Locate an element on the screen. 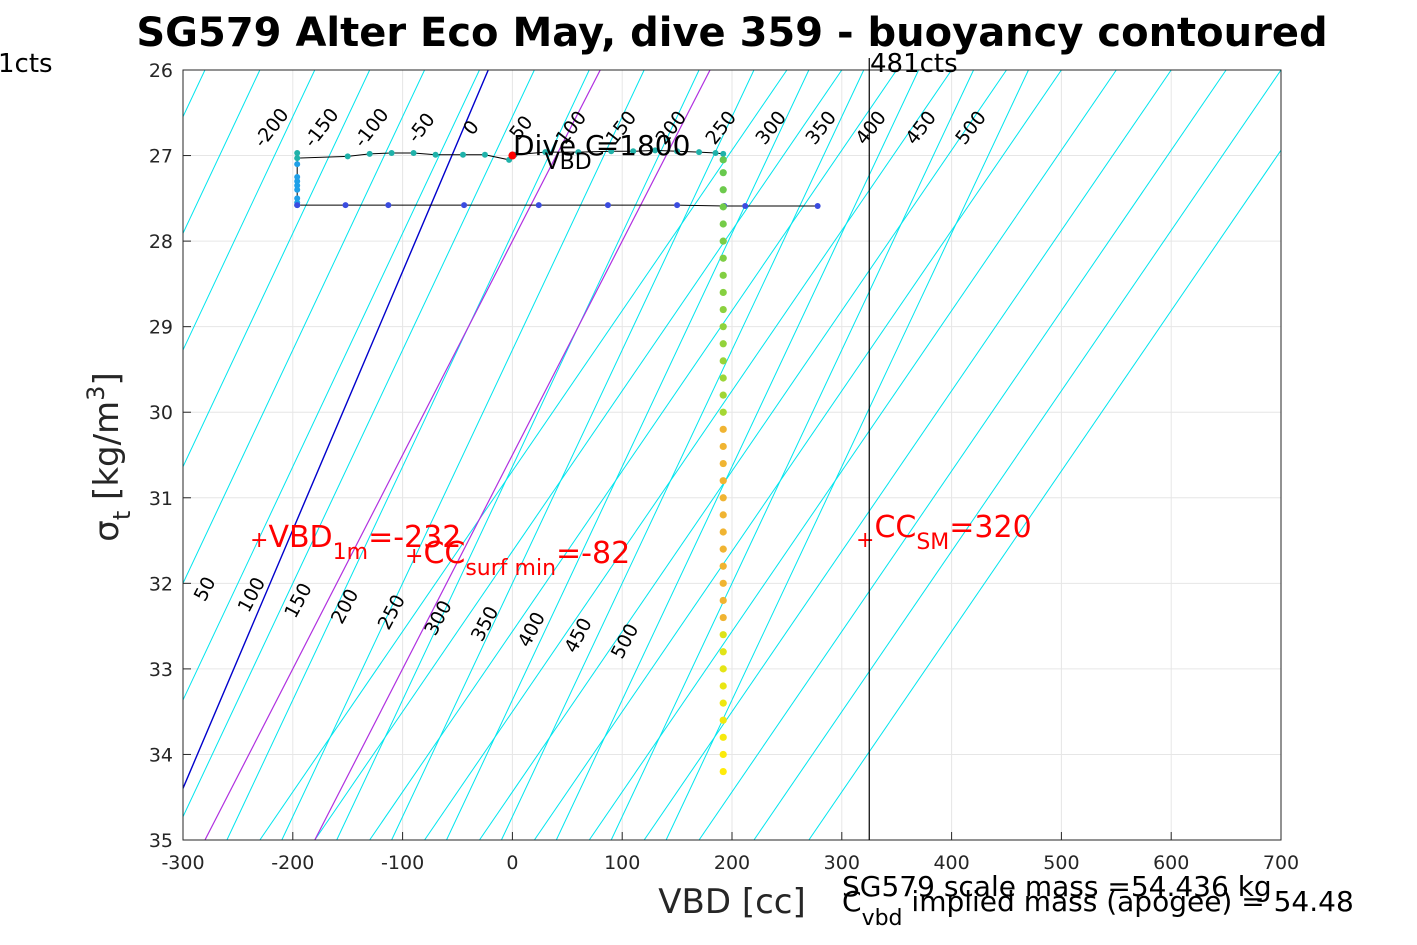  y-tick-label: 32 is located at coordinates (161, 584).